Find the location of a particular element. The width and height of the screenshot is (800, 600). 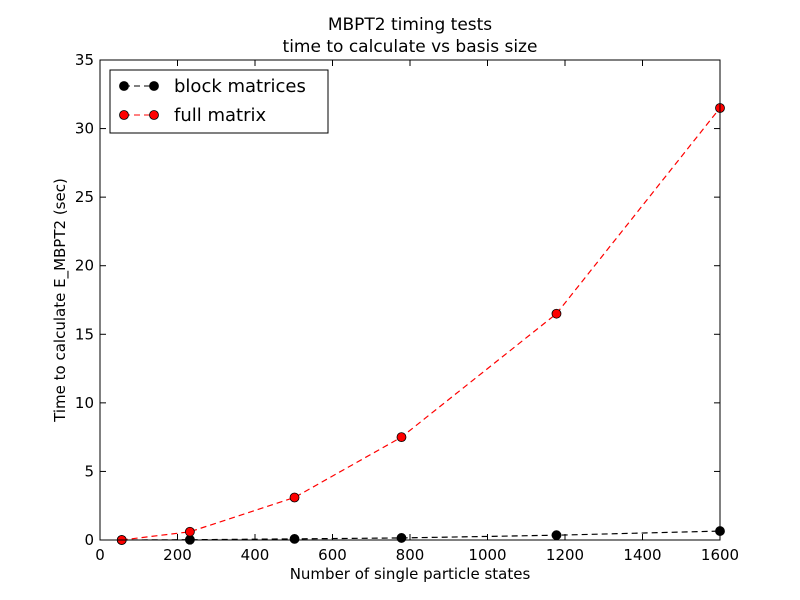

y-tick-label: 25 is located at coordinates (84, 197).